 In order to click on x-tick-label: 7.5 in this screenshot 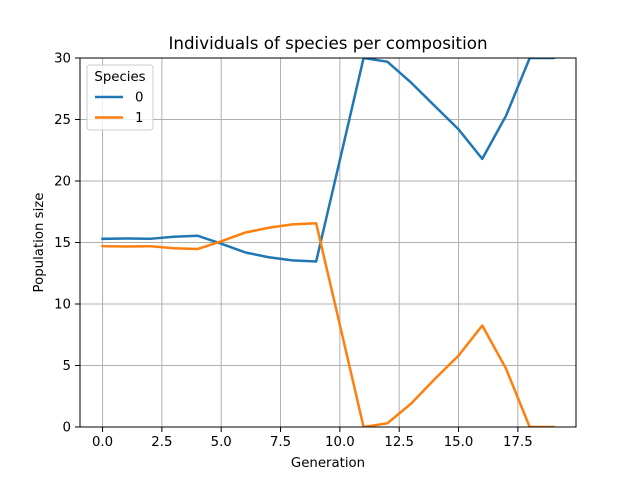, I will do `click(280, 442)`.